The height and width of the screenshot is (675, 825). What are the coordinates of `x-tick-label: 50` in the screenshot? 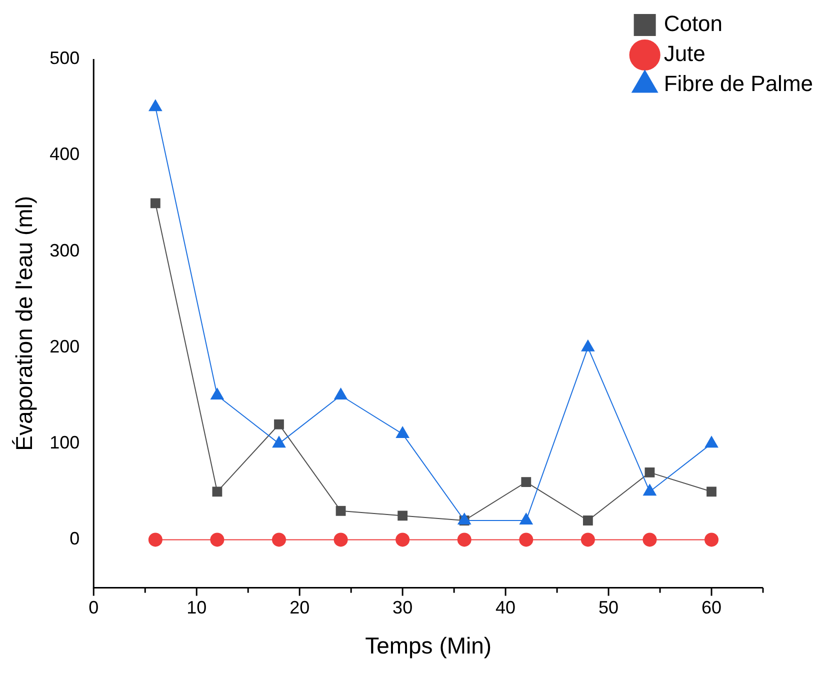 It's located at (608, 608).